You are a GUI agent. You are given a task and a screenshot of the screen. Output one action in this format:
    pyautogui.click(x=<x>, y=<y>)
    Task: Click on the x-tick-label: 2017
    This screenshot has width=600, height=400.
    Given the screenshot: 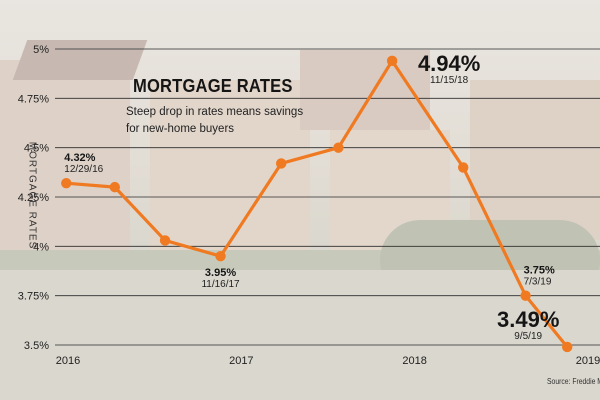 What is the action you would take?
    pyautogui.click(x=241, y=361)
    